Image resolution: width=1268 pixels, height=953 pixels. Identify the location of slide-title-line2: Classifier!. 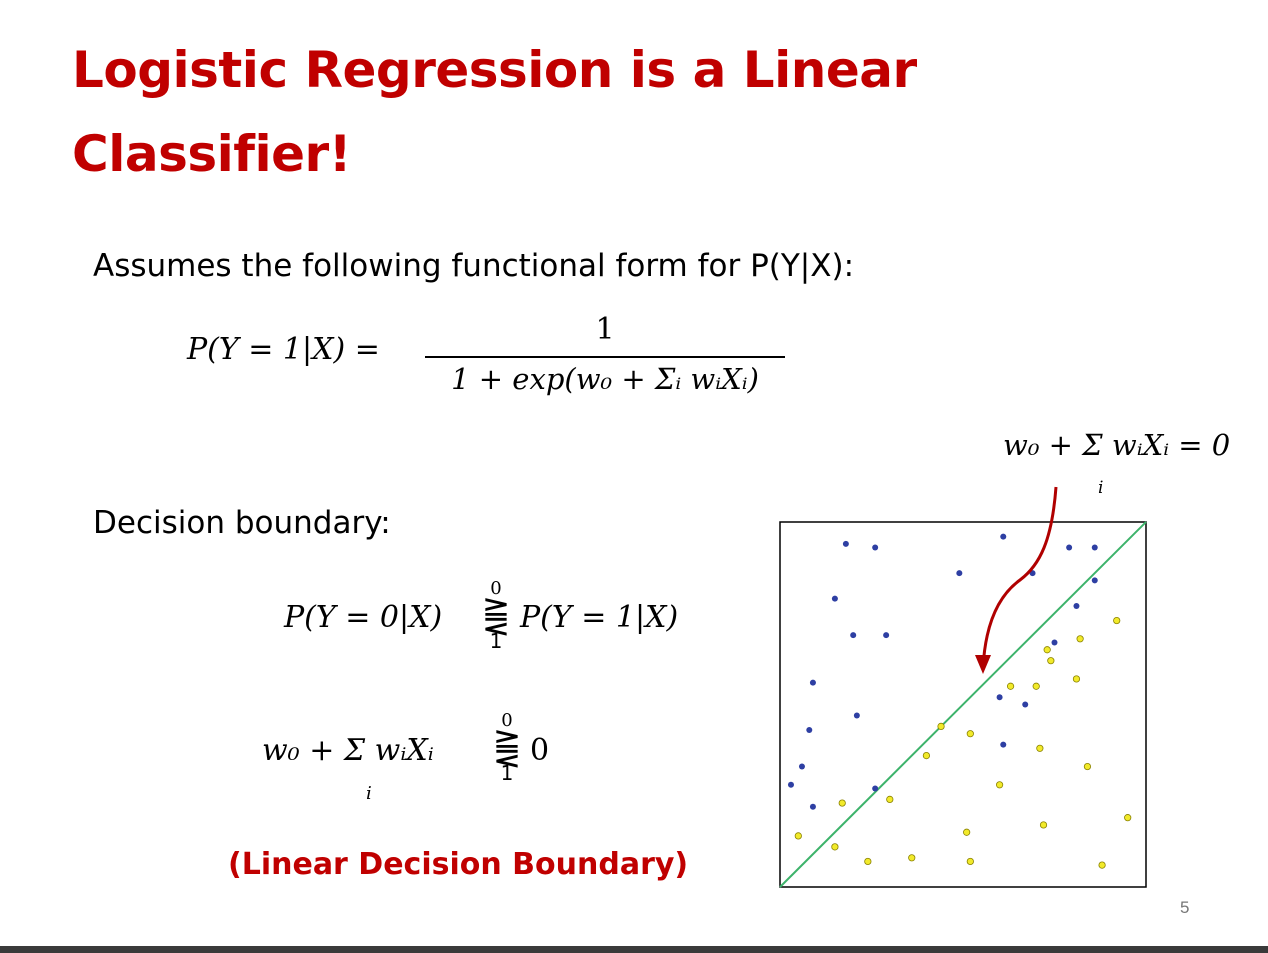
(212, 154).